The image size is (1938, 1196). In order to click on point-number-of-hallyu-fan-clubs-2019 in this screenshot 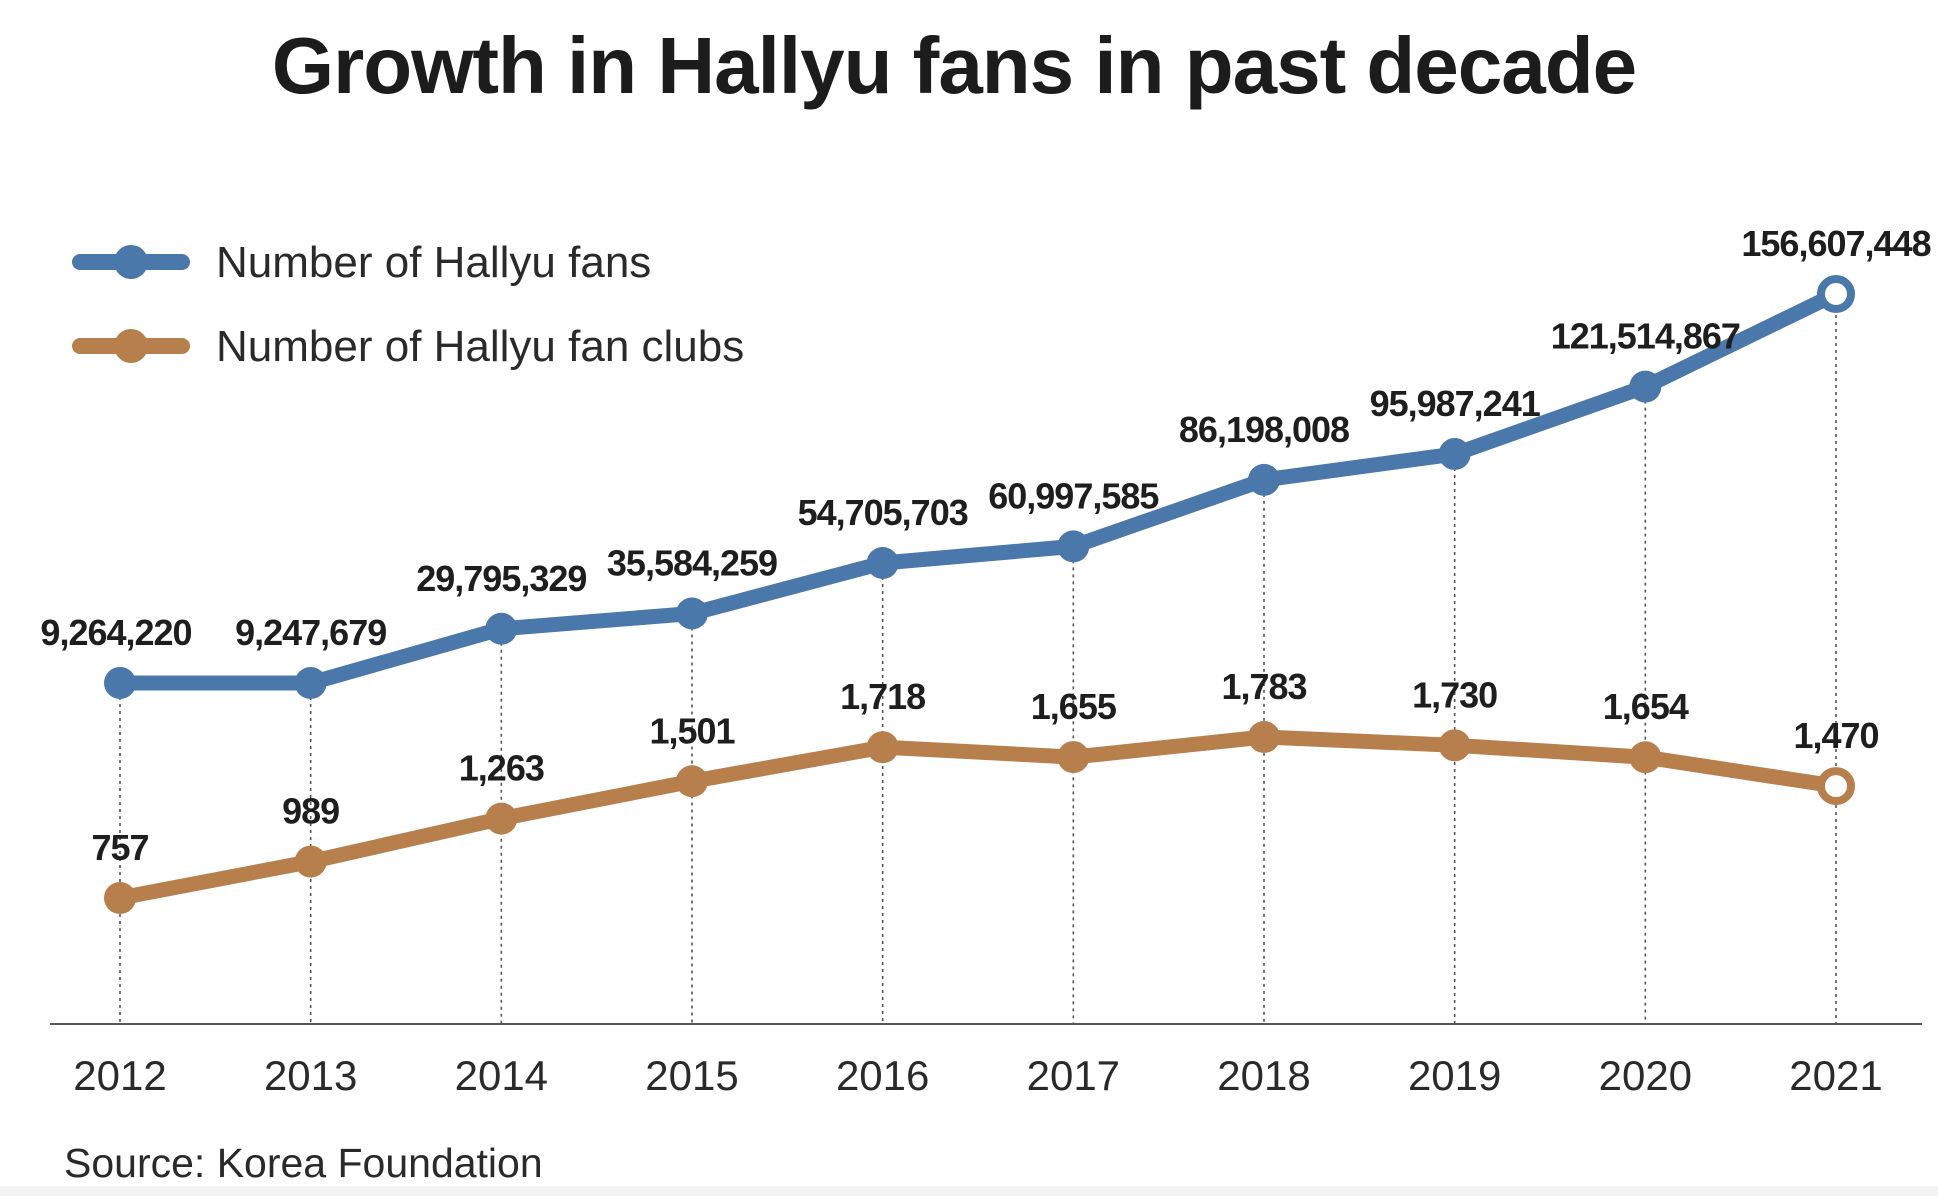, I will do `click(1454, 745)`.